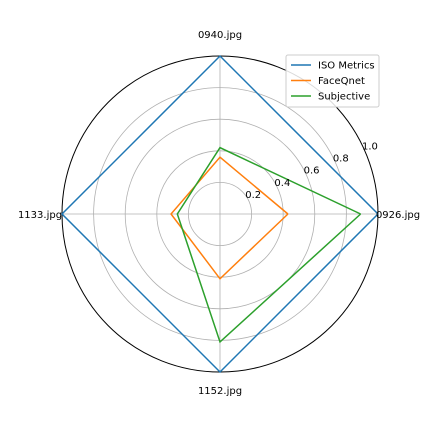 This screenshot has width=432, height=432. I want to click on radial-tick-labels: 0.2 0.4 0.6 0.8 1.0, so click(311, 171).